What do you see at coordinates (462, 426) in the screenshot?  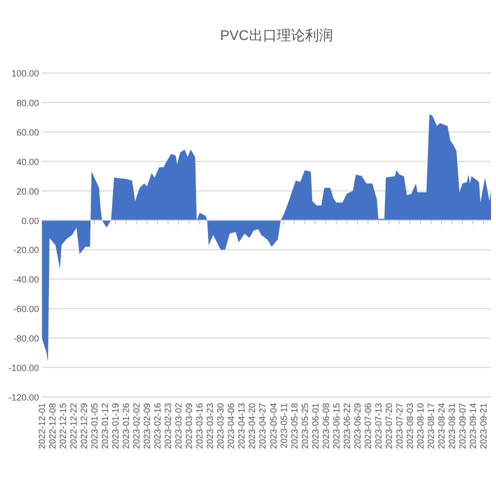 I see `x-tick-label: 2023-09-07` at bounding box center [462, 426].